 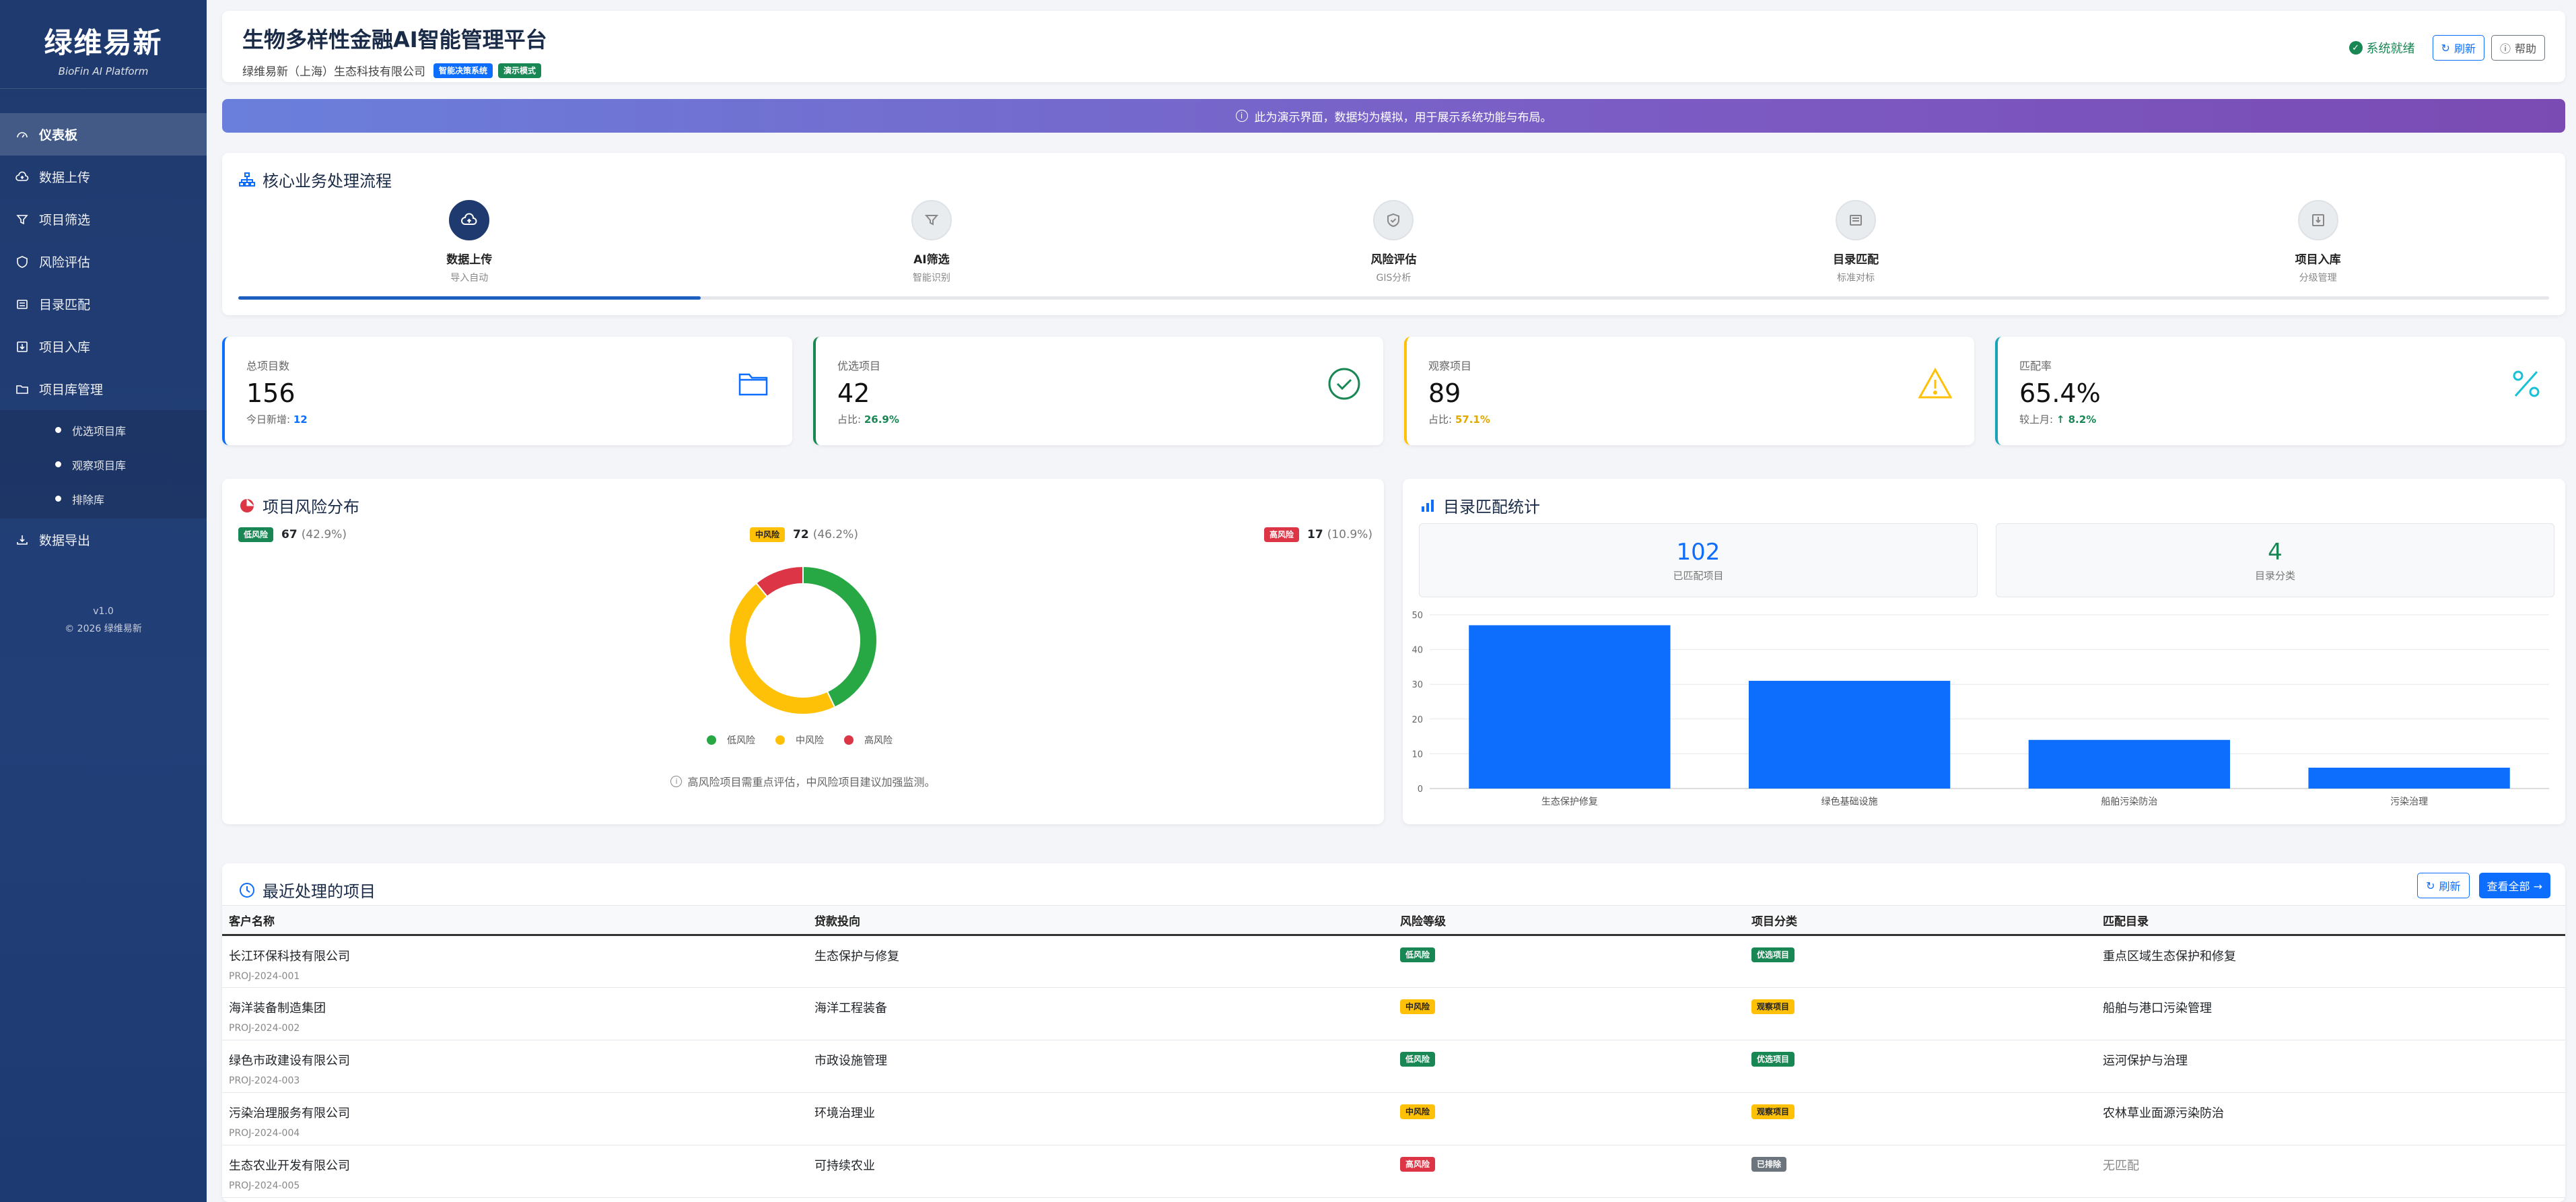 What do you see at coordinates (103, 347) in the screenshot?
I see `sidebar-item-storage: 项目入库` at bounding box center [103, 347].